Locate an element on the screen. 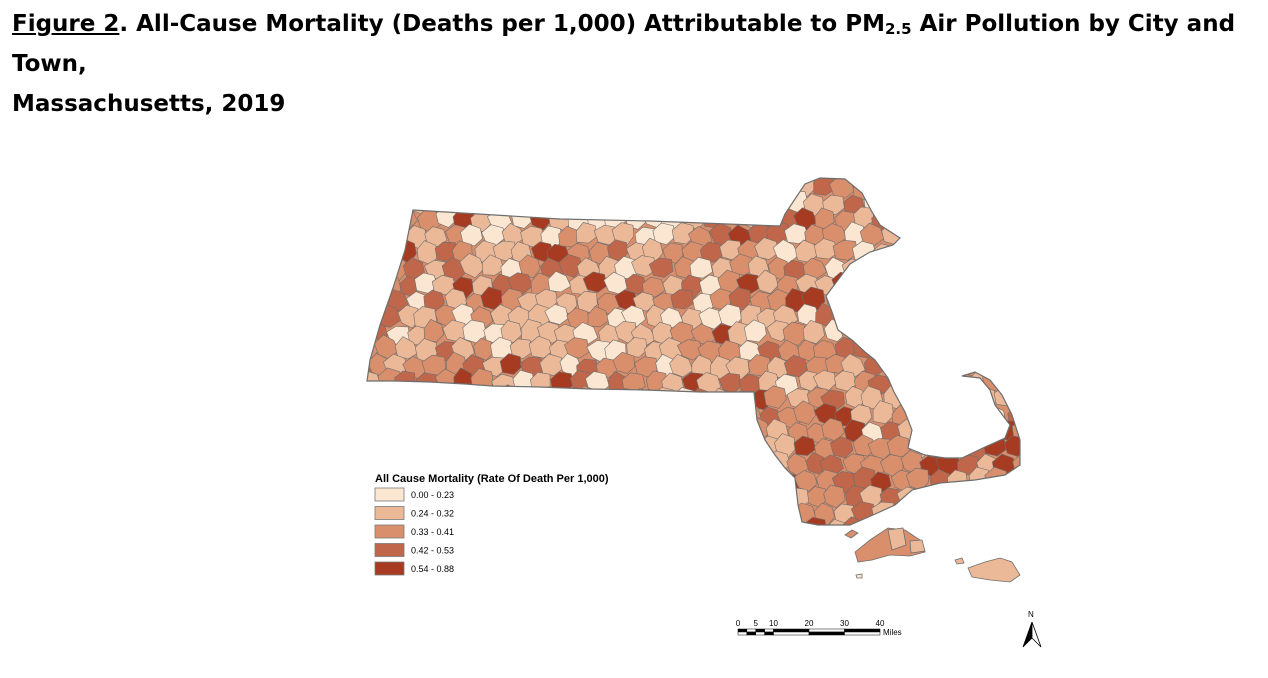 This screenshot has height=678, width=1268. chappaquiddick is located at coordinates (917, 546).